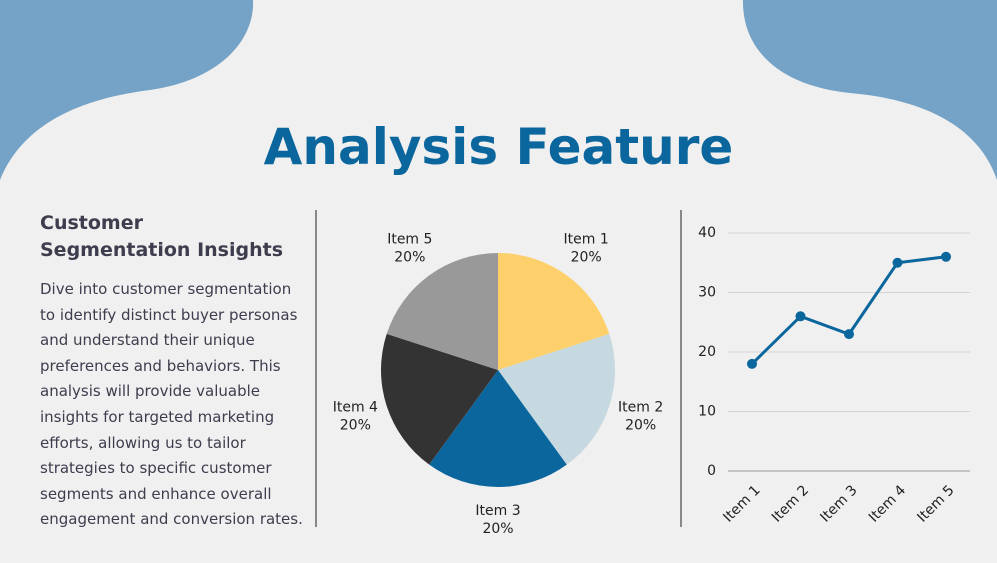  What do you see at coordinates (887, 503) in the screenshot?
I see `x-tick-label: Item 4` at bounding box center [887, 503].